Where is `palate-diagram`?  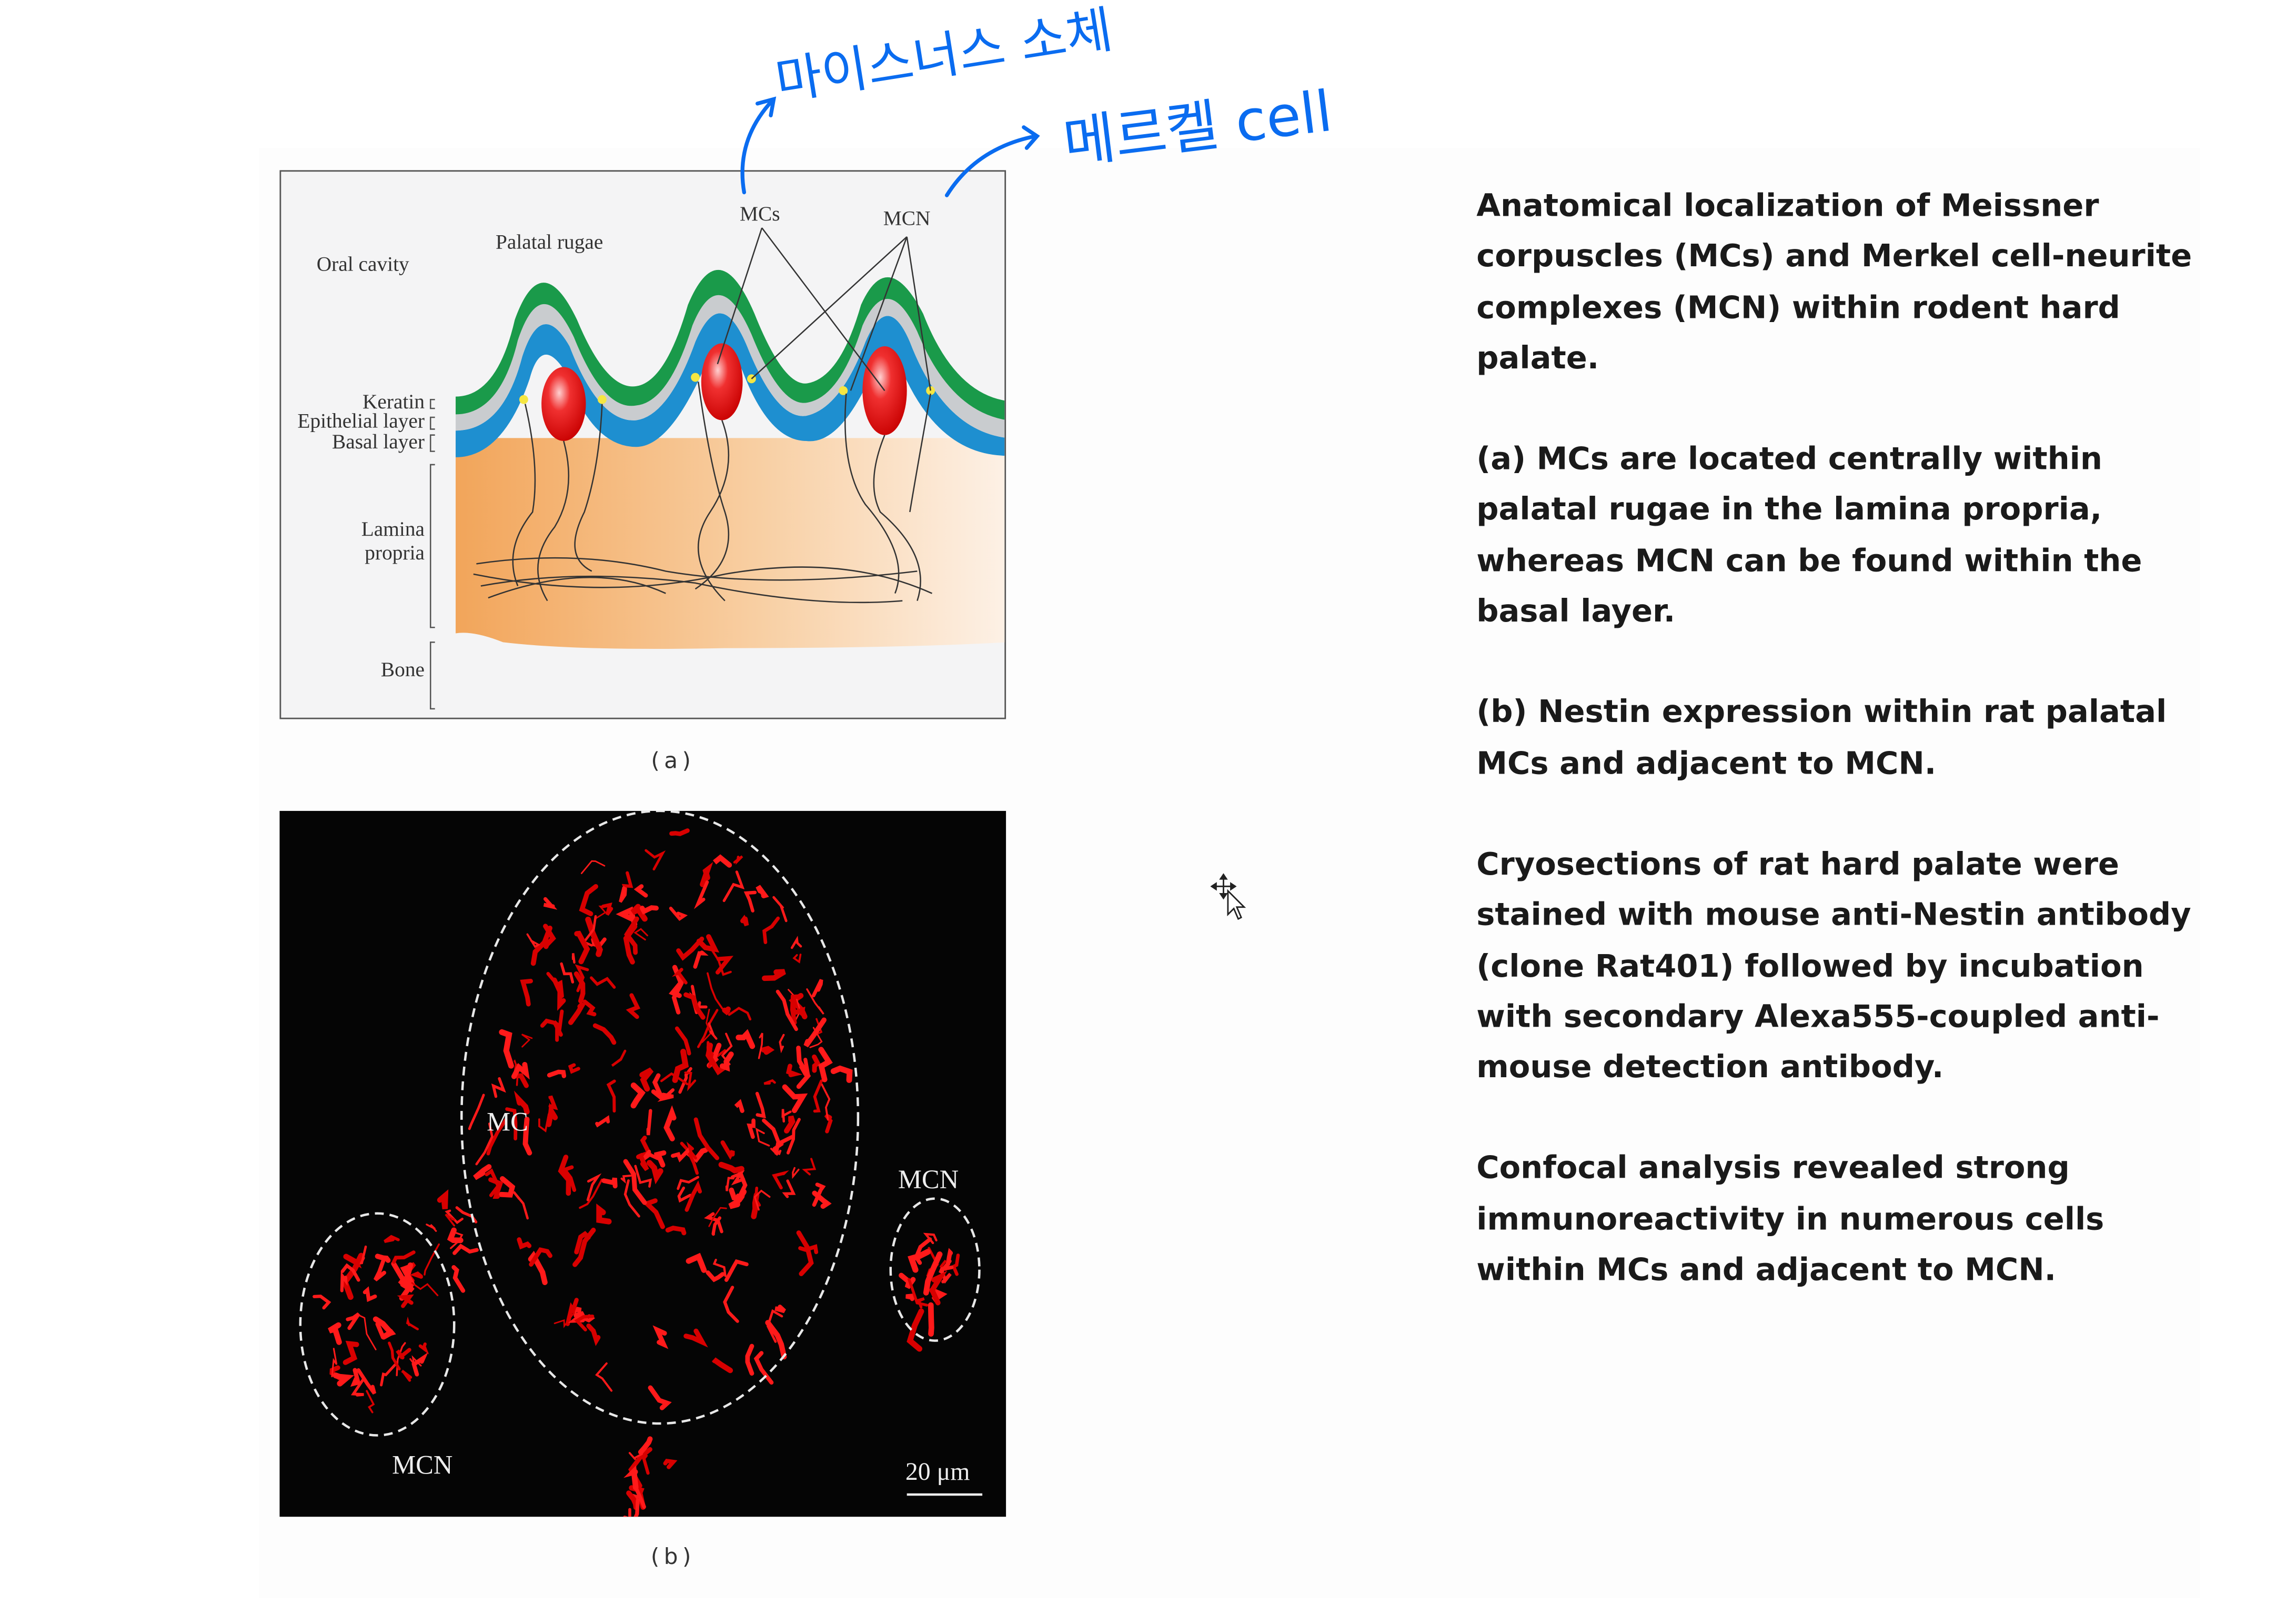
palate-diagram is located at coordinates (717, 468).